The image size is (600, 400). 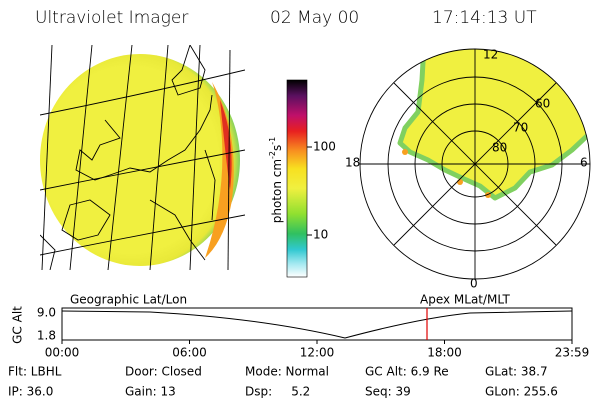 I want to click on y-tick-label: 9.0, so click(x=46, y=313).